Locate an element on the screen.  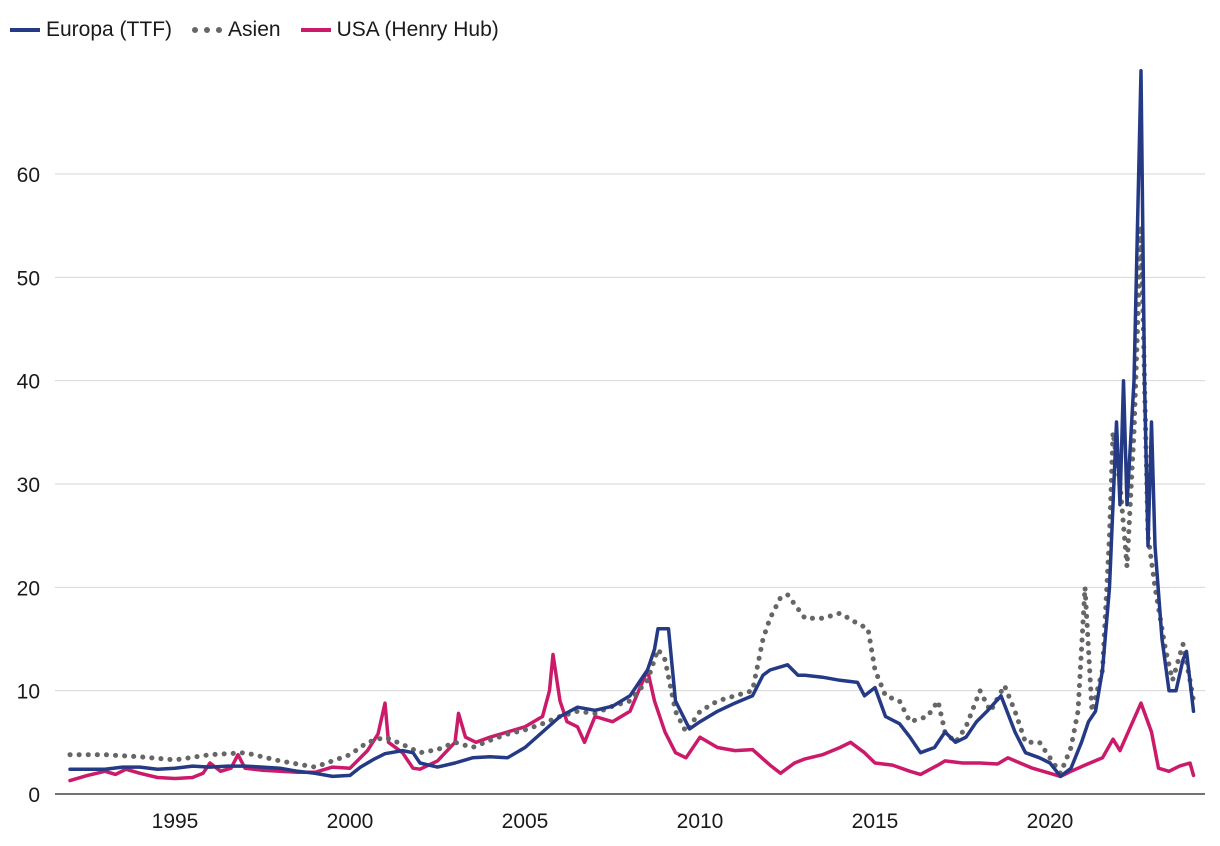
x-axis-labels: 1995 2000 2005 2010 2015 2020 is located at coordinates (613, 821).